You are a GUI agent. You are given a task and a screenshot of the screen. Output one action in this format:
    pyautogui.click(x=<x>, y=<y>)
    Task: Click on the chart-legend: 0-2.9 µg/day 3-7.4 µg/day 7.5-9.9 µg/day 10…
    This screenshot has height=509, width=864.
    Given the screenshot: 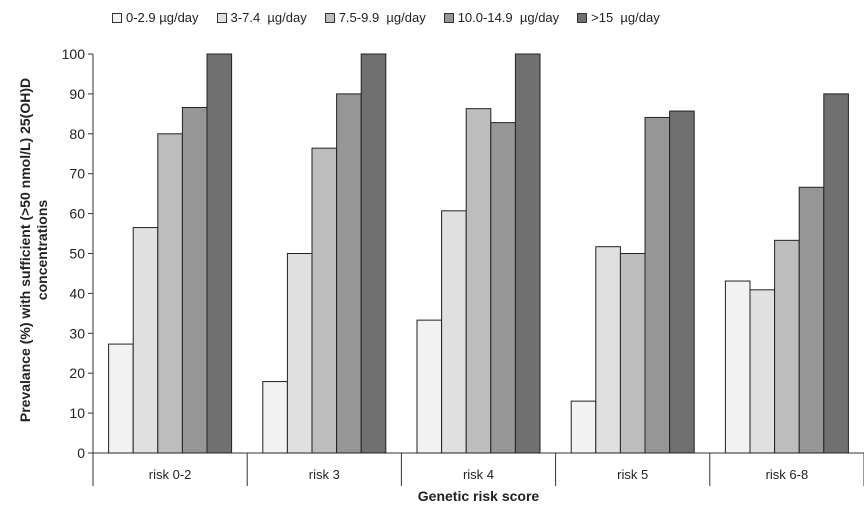 What is the action you would take?
    pyautogui.click(x=395, y=17)
    